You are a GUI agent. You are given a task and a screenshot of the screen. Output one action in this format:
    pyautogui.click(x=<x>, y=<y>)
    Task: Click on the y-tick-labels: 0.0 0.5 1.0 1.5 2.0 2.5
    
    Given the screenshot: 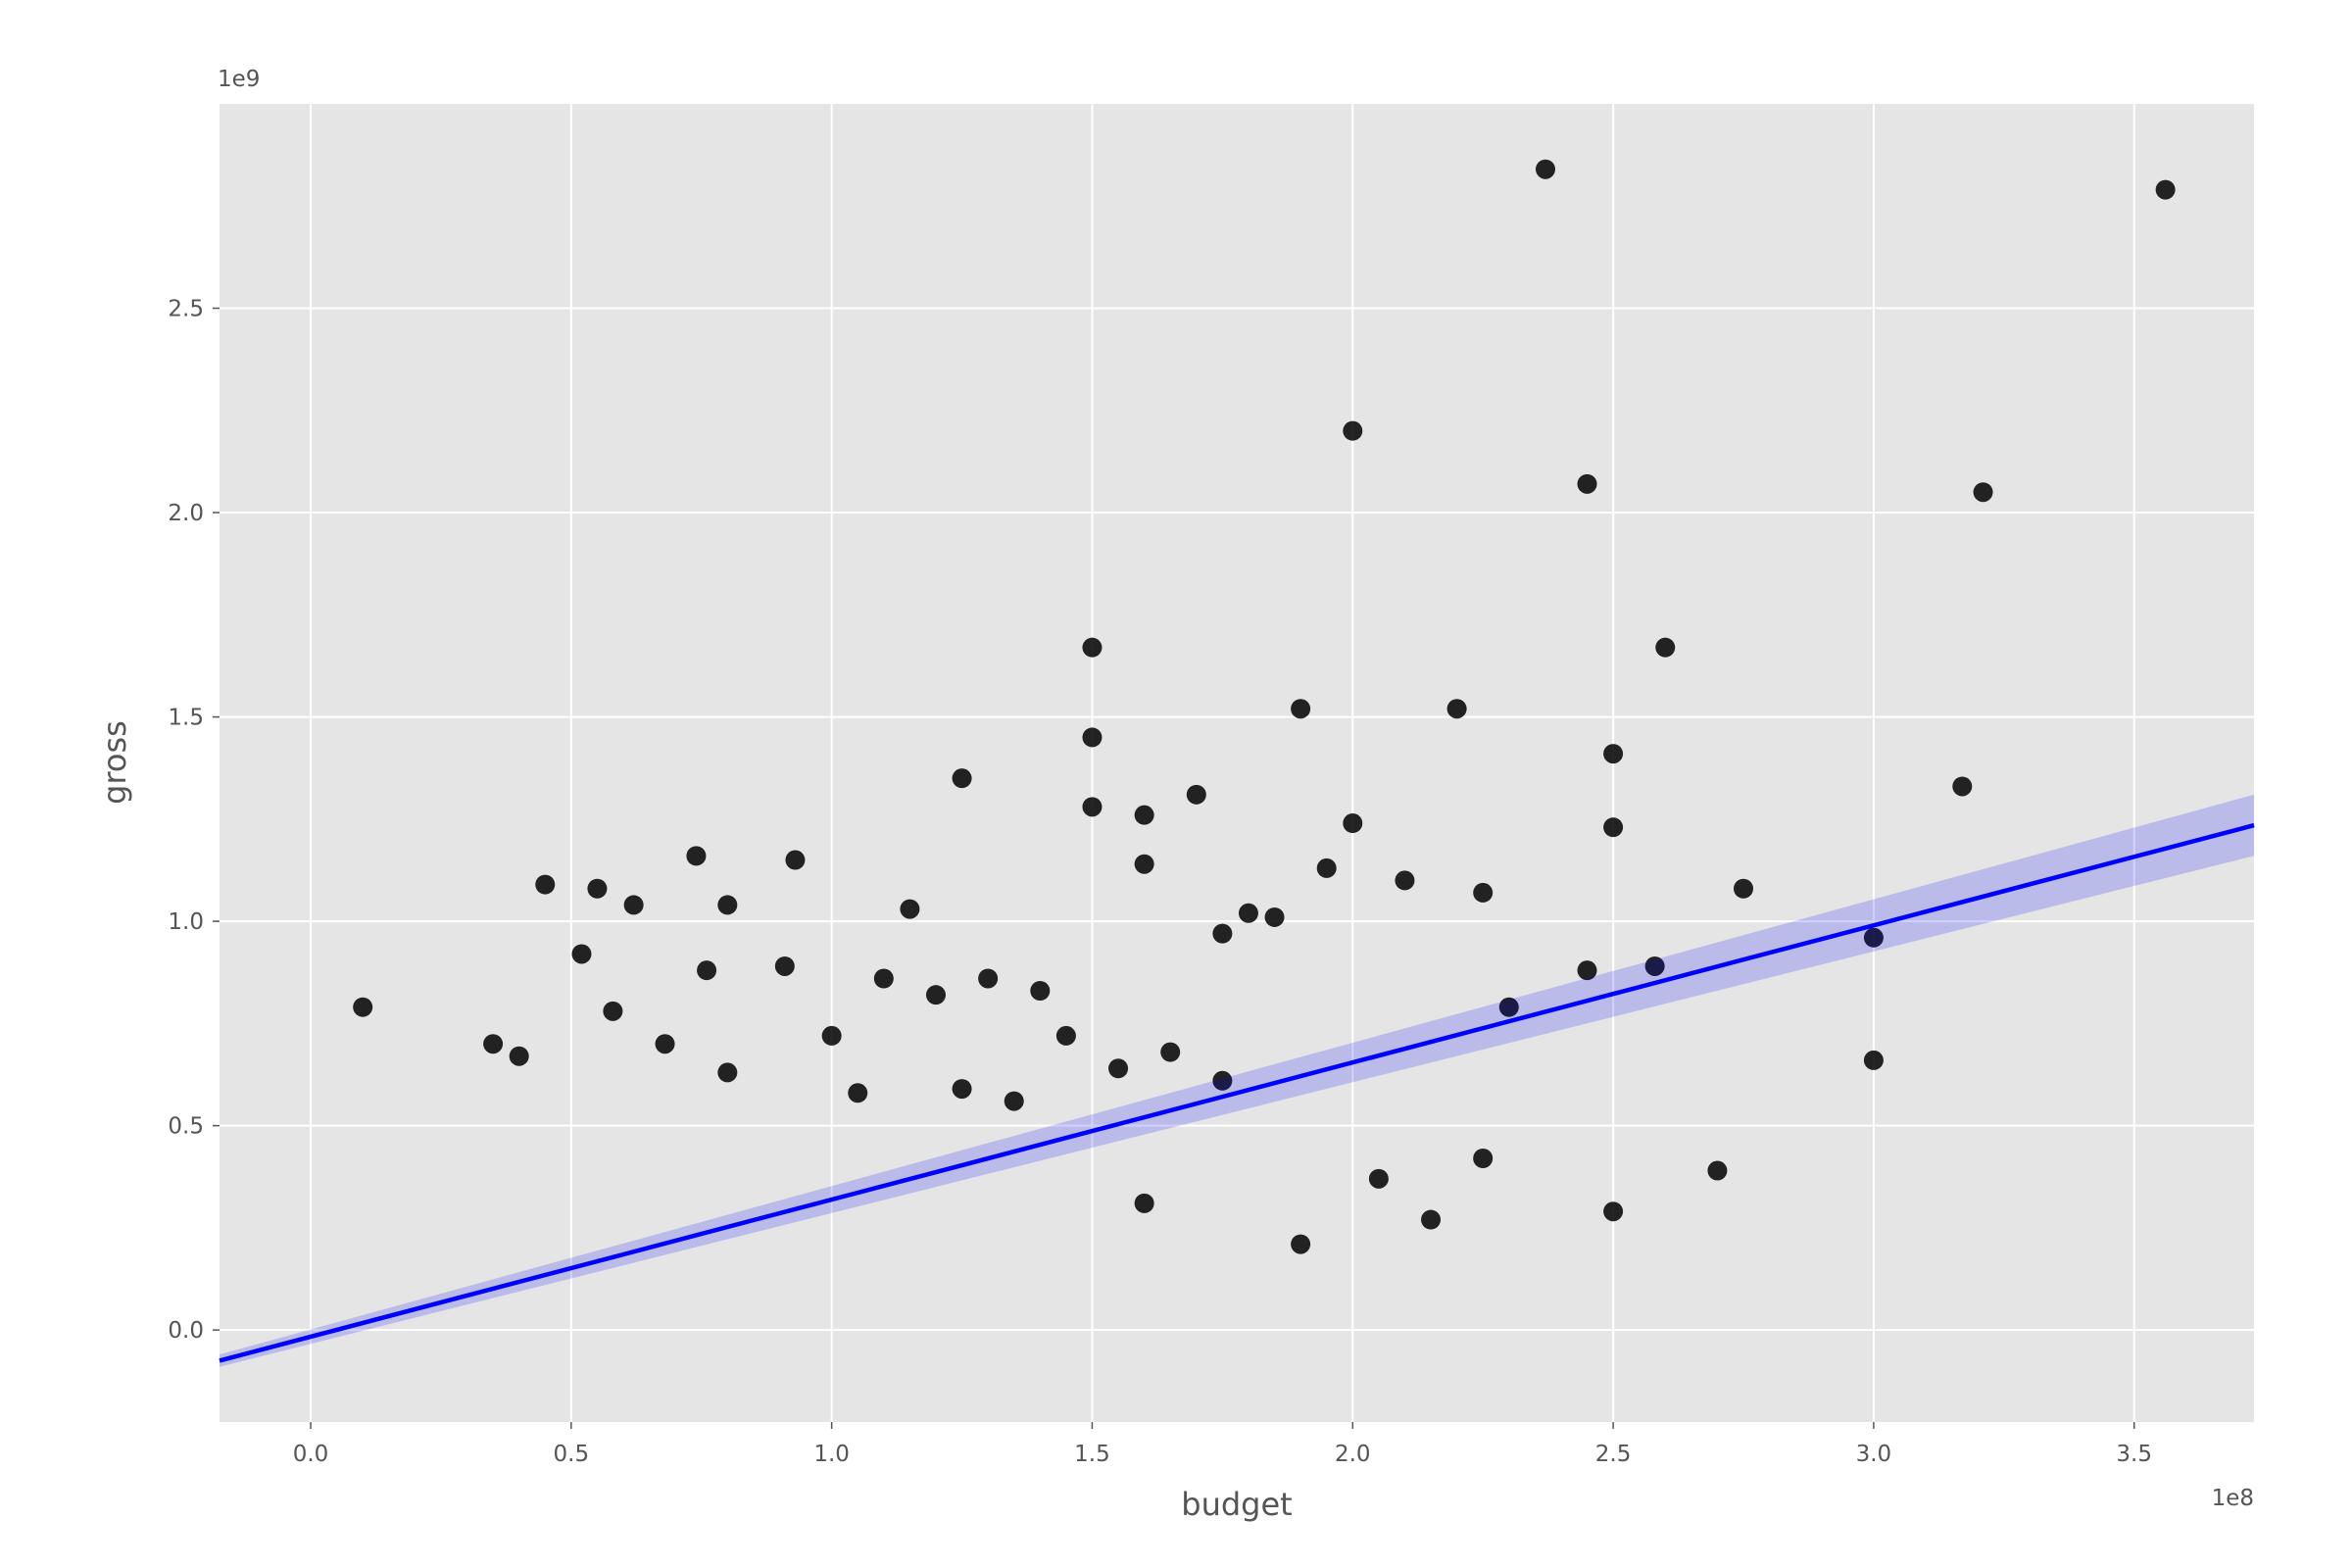 What is the action you would take?
    pyautogui.click(x=194, y=820)
    